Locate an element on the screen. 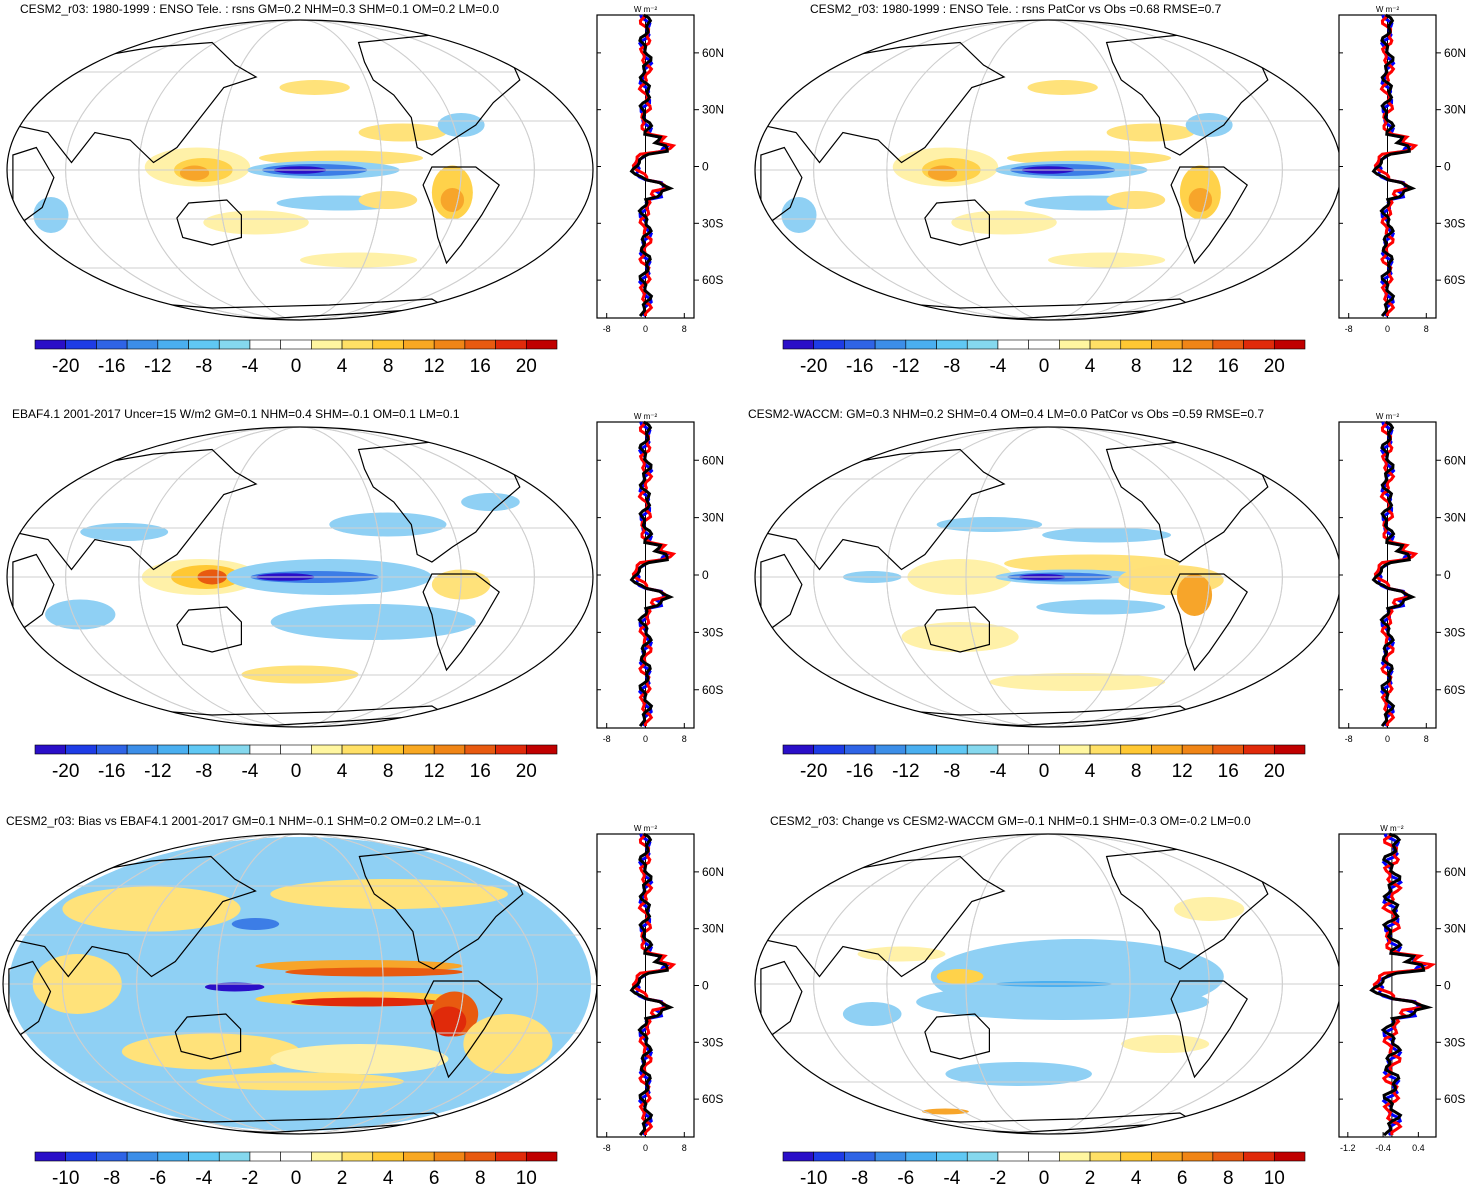 Image resolution: width=1483 pixels, height=1187 pixels. colorbar-label: -12 is located at coordinates (905, 366).